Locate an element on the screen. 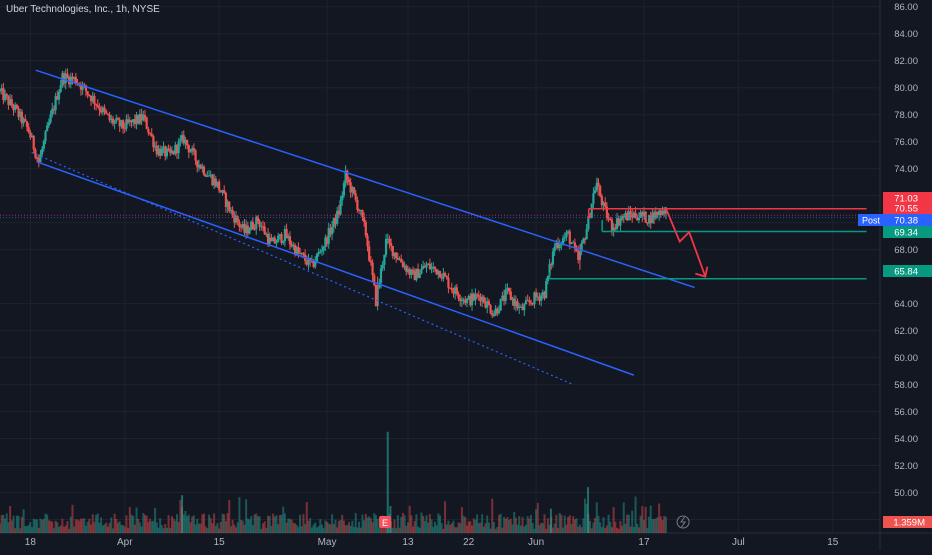 The image size is (932, 555). price-label-text: 70.55 is located at coordinates (906, 209).